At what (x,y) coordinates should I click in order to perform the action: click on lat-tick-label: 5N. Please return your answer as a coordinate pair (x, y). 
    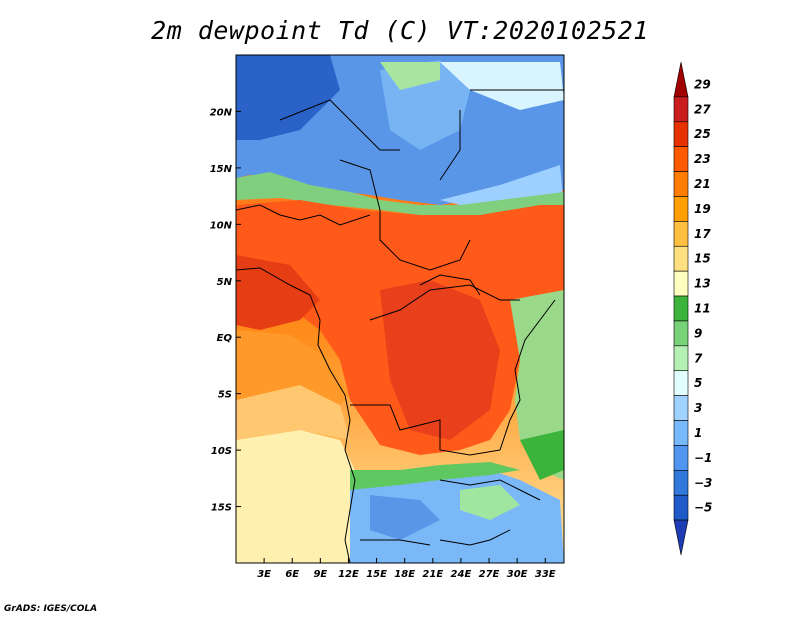
    Looking at the image, I should click on (225, 282).